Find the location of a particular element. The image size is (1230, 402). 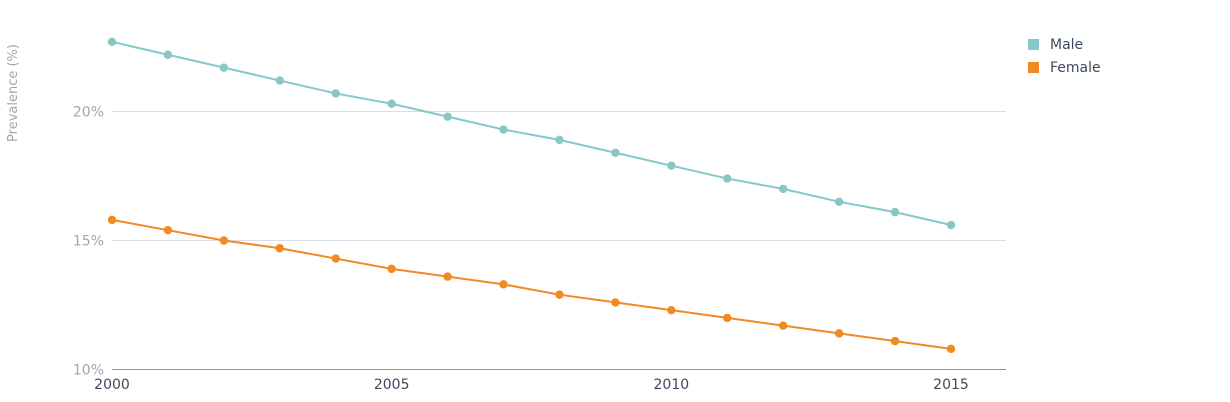

x-tick-label: 2005 is located at coordinates (392, 385).